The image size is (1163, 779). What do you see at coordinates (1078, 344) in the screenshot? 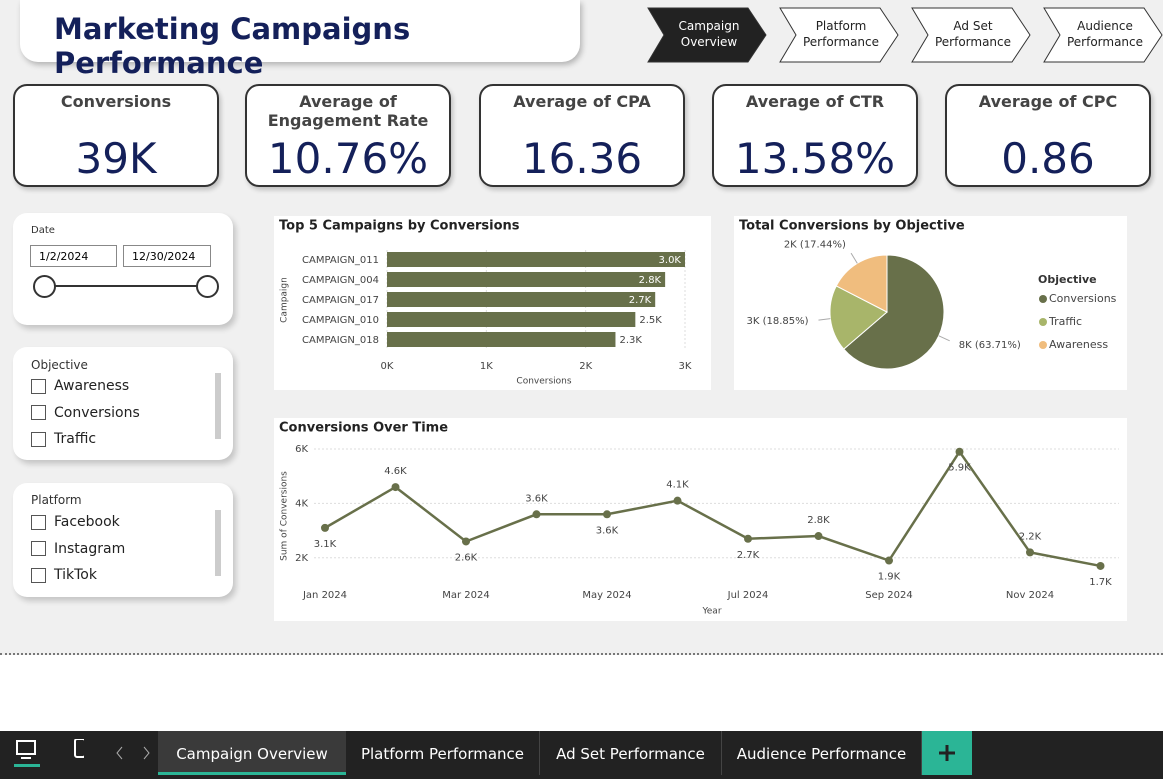
I see `legend-label: Awareness` at bounding box center [1078, 344].